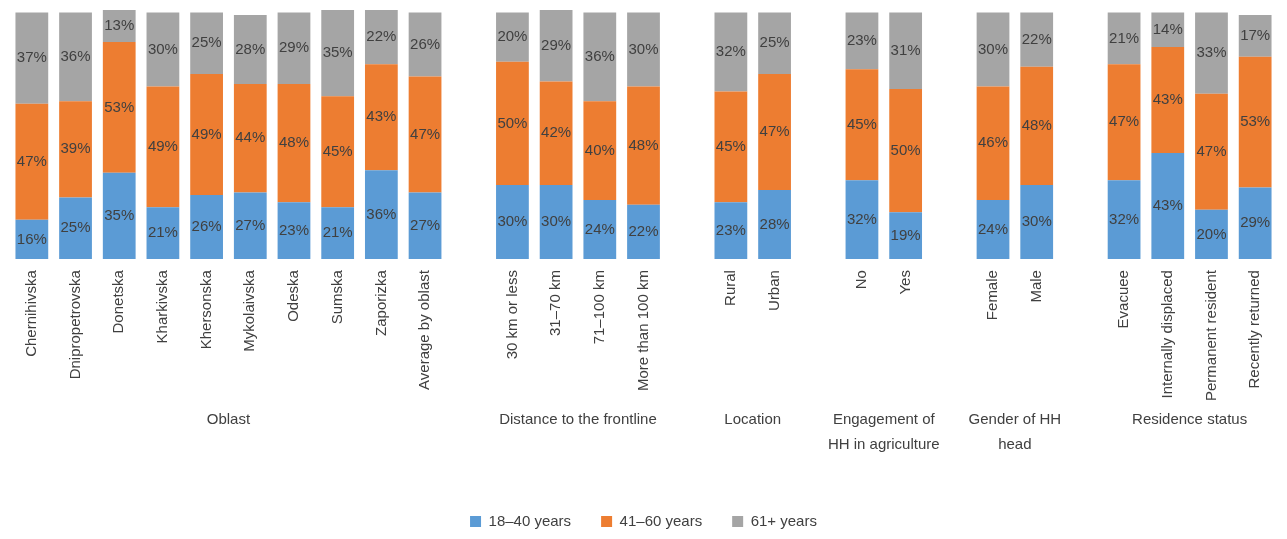 This screenshot has width=1287, height=539. What do you see at coordinates (1166, 334) in the screenshot?
I see `x-tick-label: Internally displaced` at bounding box center [1166, 334].